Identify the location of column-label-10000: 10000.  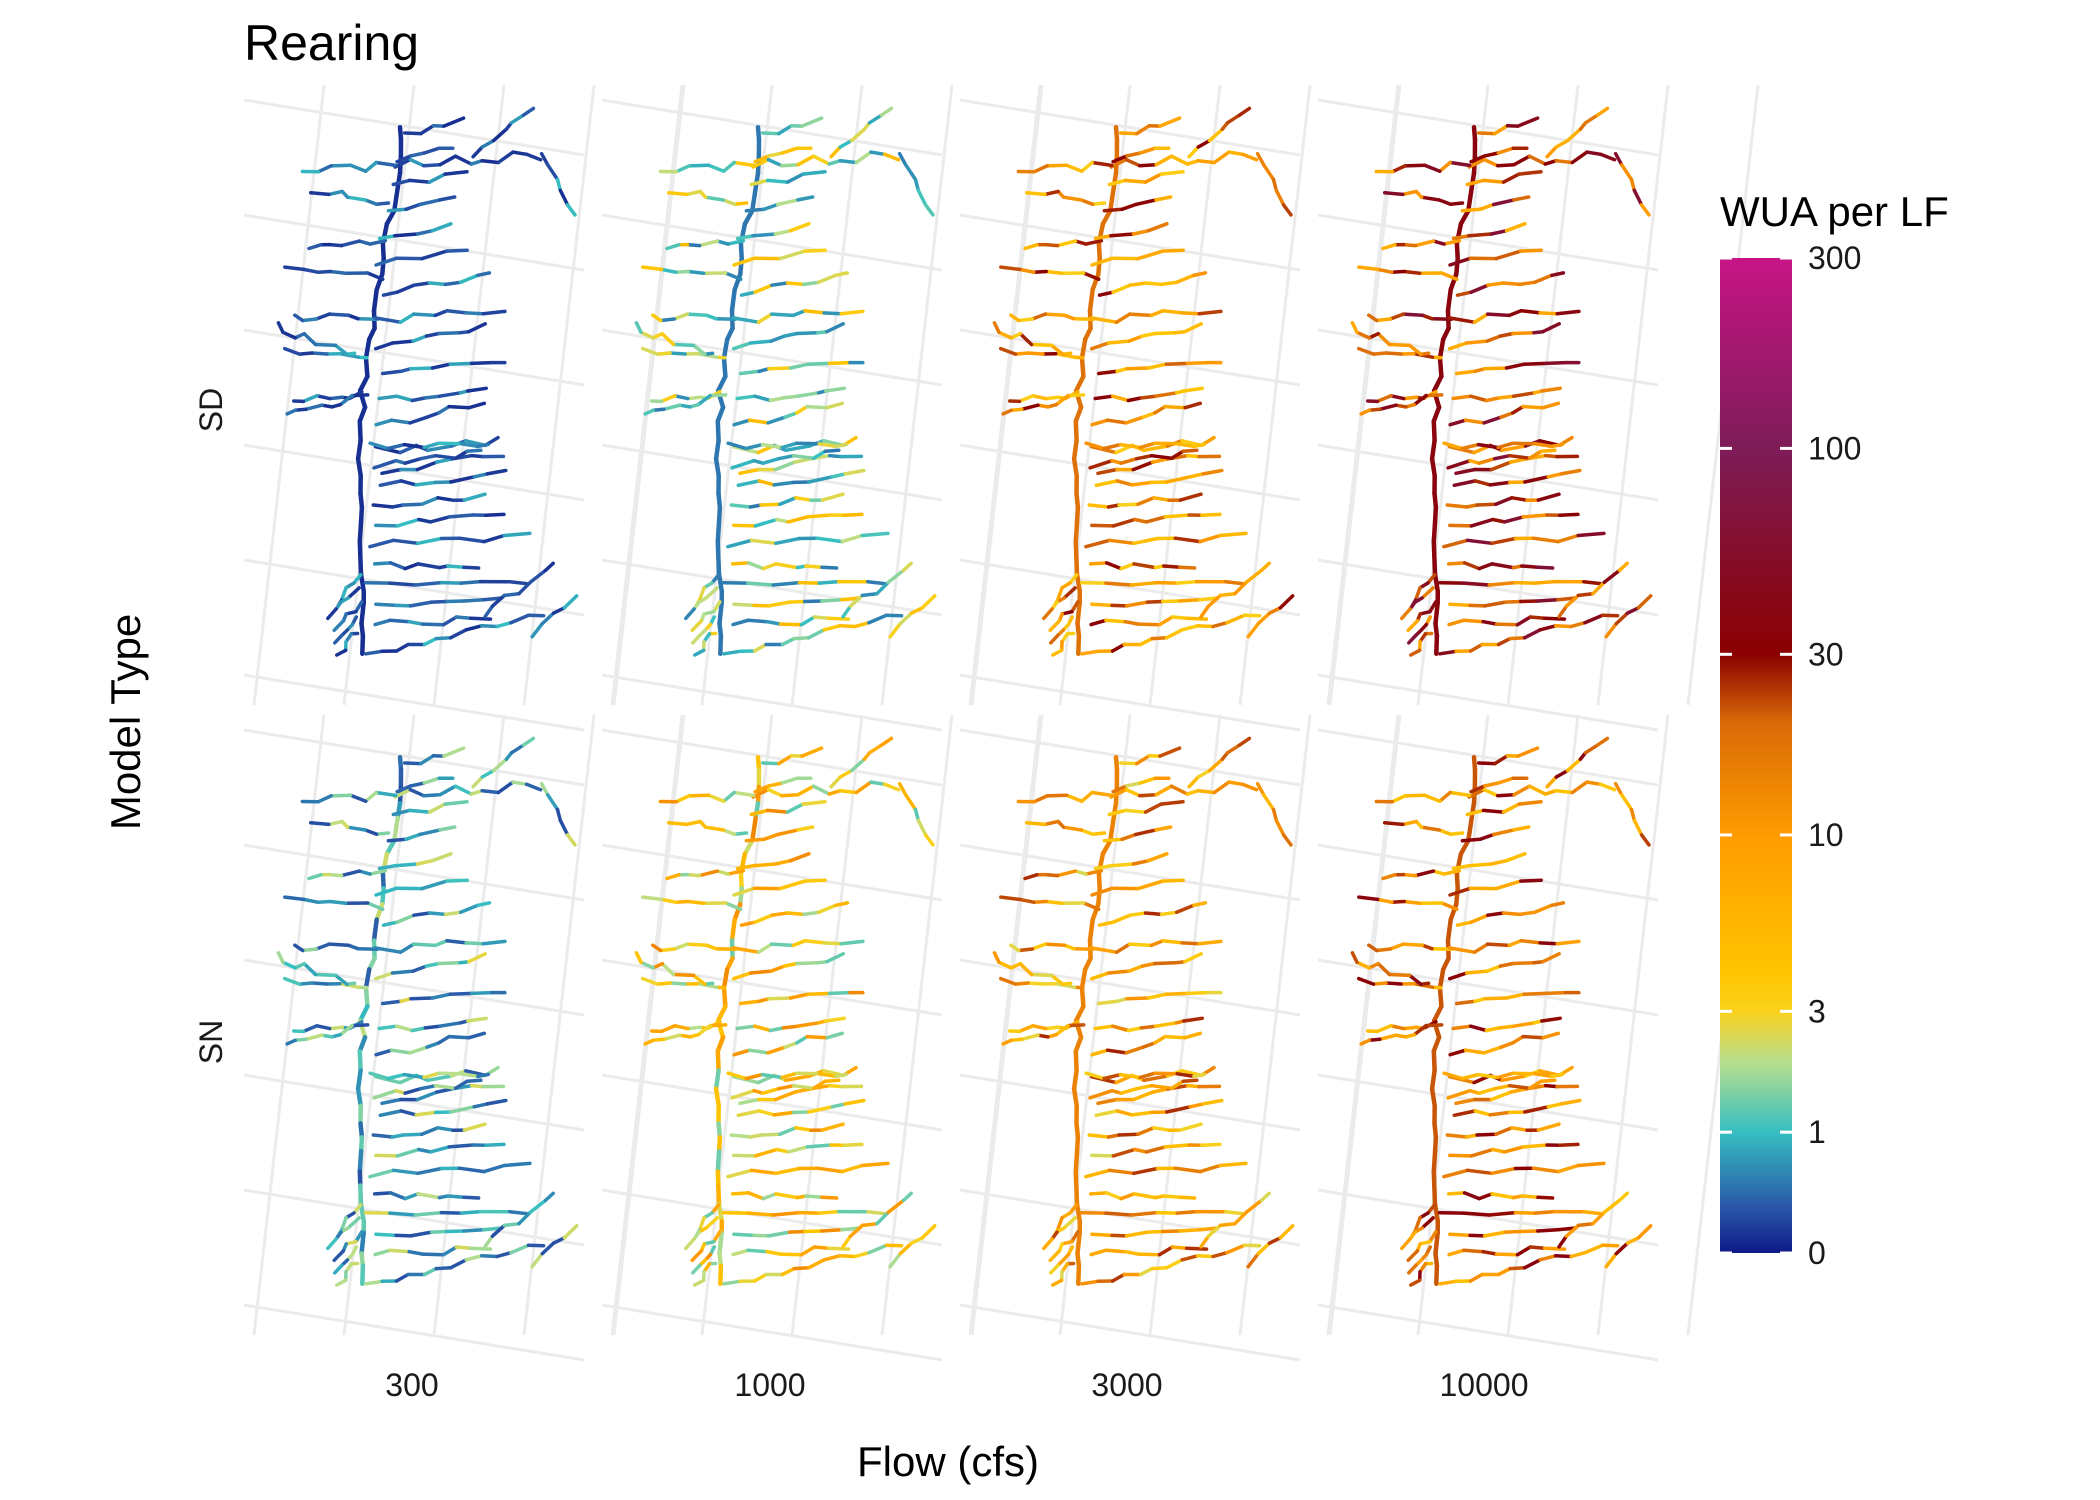
(1484, 1385).